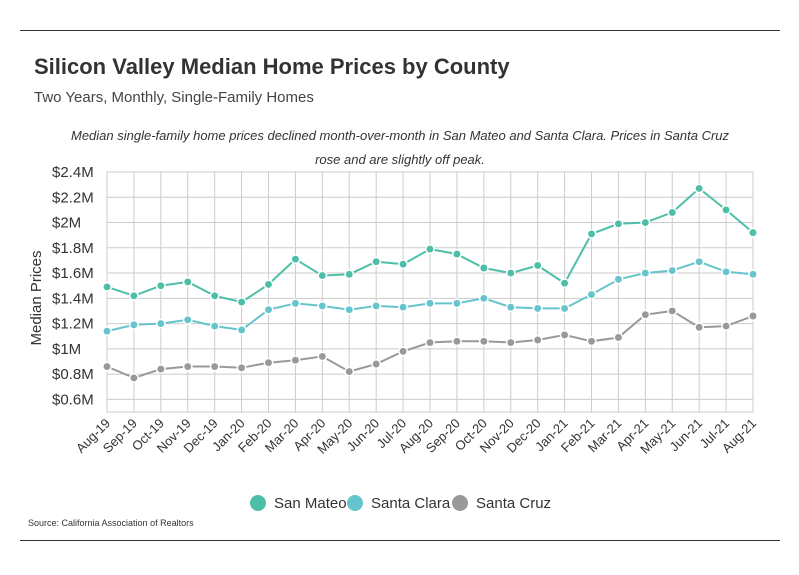 This screenshot has width=799, height=575. Describe the element at coordinates (73, 298) in the screenshot. I see `y-tick-label: $1.4M` at that location.